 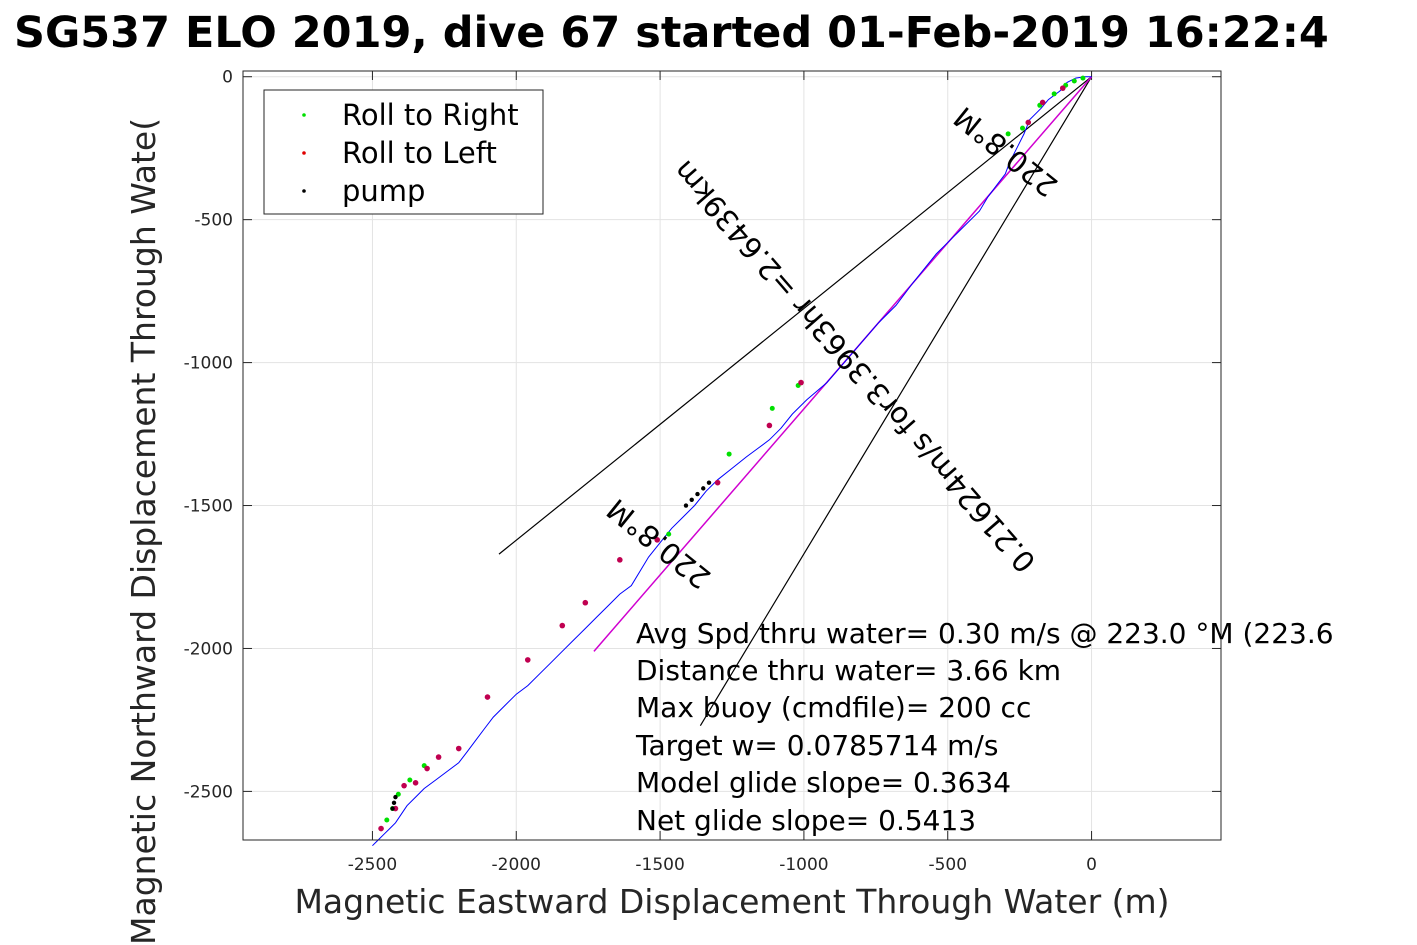 I want to click on legend-marker-roll-right, so click(x=304, y=115).